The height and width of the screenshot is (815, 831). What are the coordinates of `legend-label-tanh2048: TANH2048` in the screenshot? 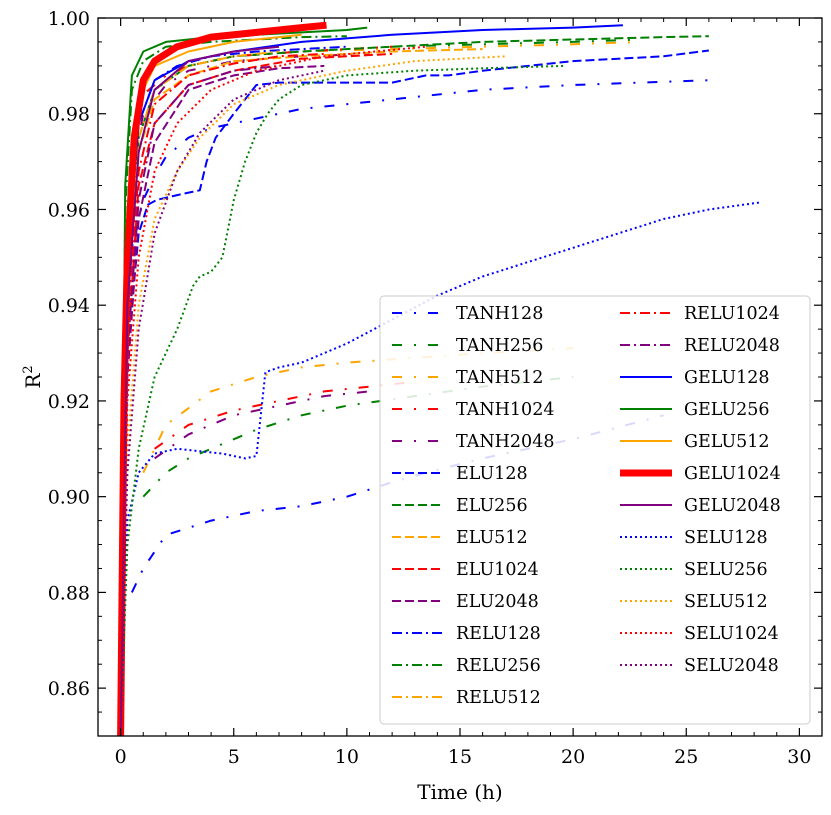 It's located at (505, 442).